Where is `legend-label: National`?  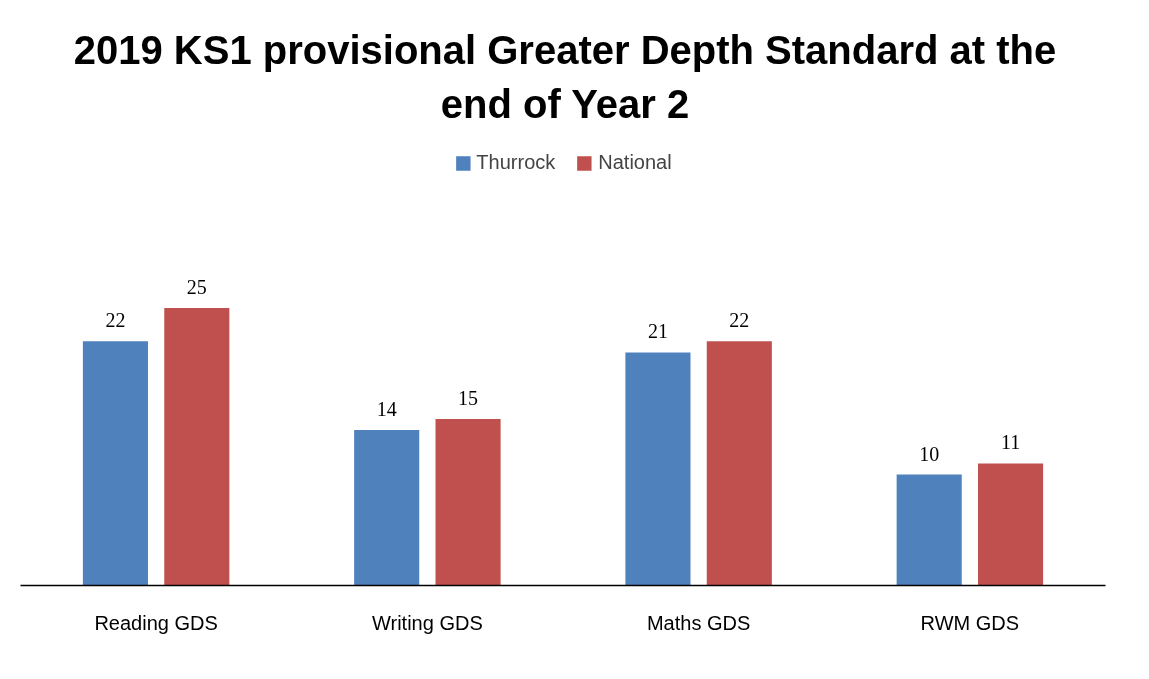 legend-label: National is located at coordinates (635, 162).